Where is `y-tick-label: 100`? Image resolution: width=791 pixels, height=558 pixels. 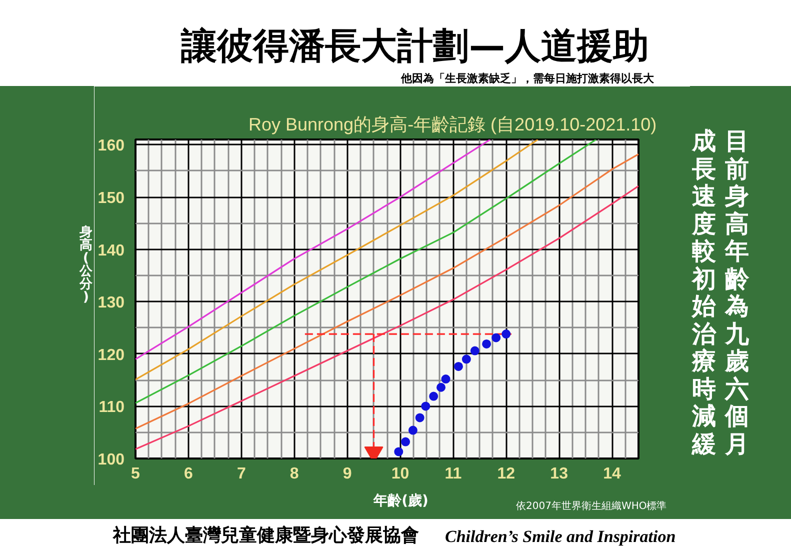
y-tick-label: 100 is located at coordinates (111, 460).